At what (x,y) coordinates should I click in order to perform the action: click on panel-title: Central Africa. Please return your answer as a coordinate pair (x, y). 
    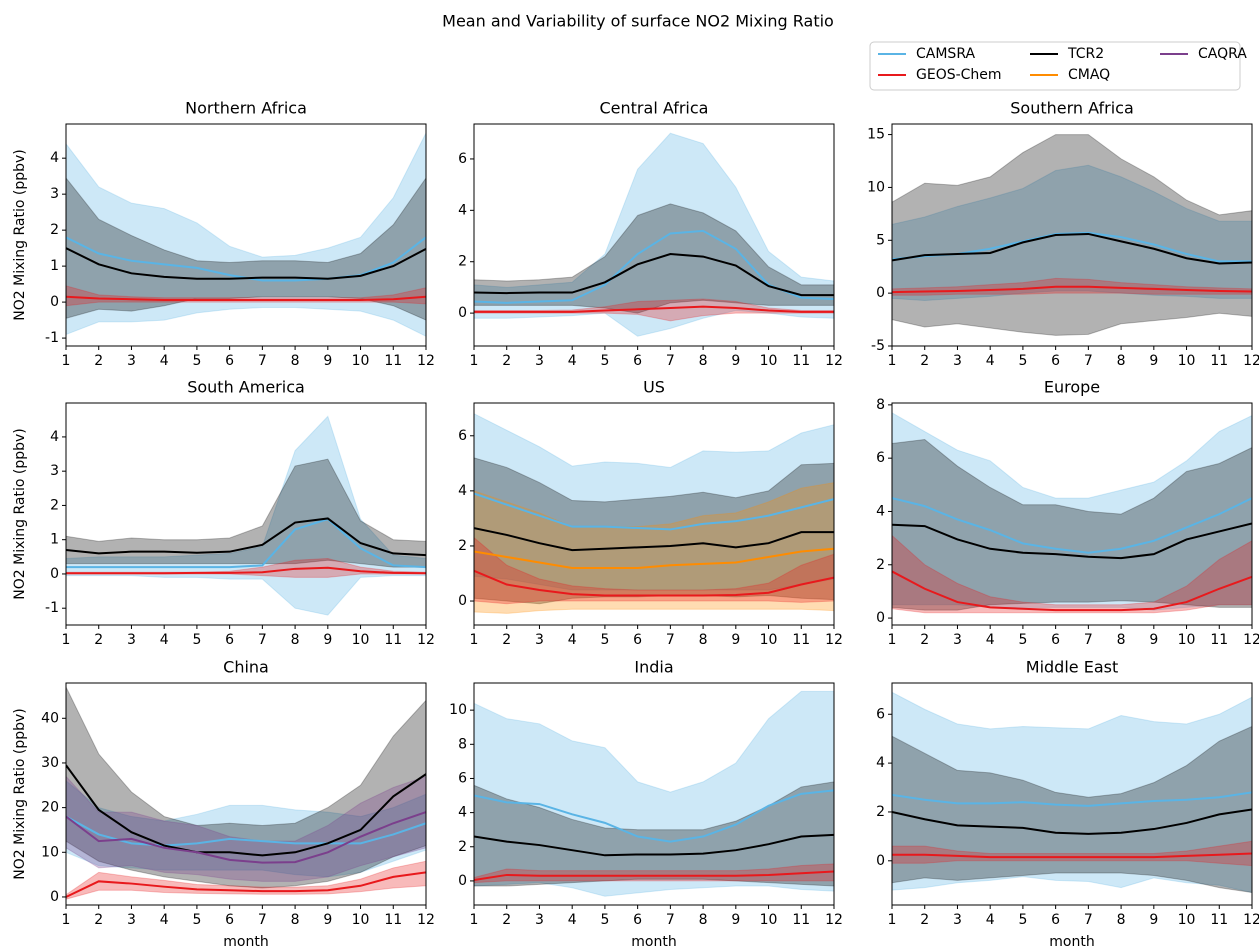
    Looking at the image, I should click on (654, 108).